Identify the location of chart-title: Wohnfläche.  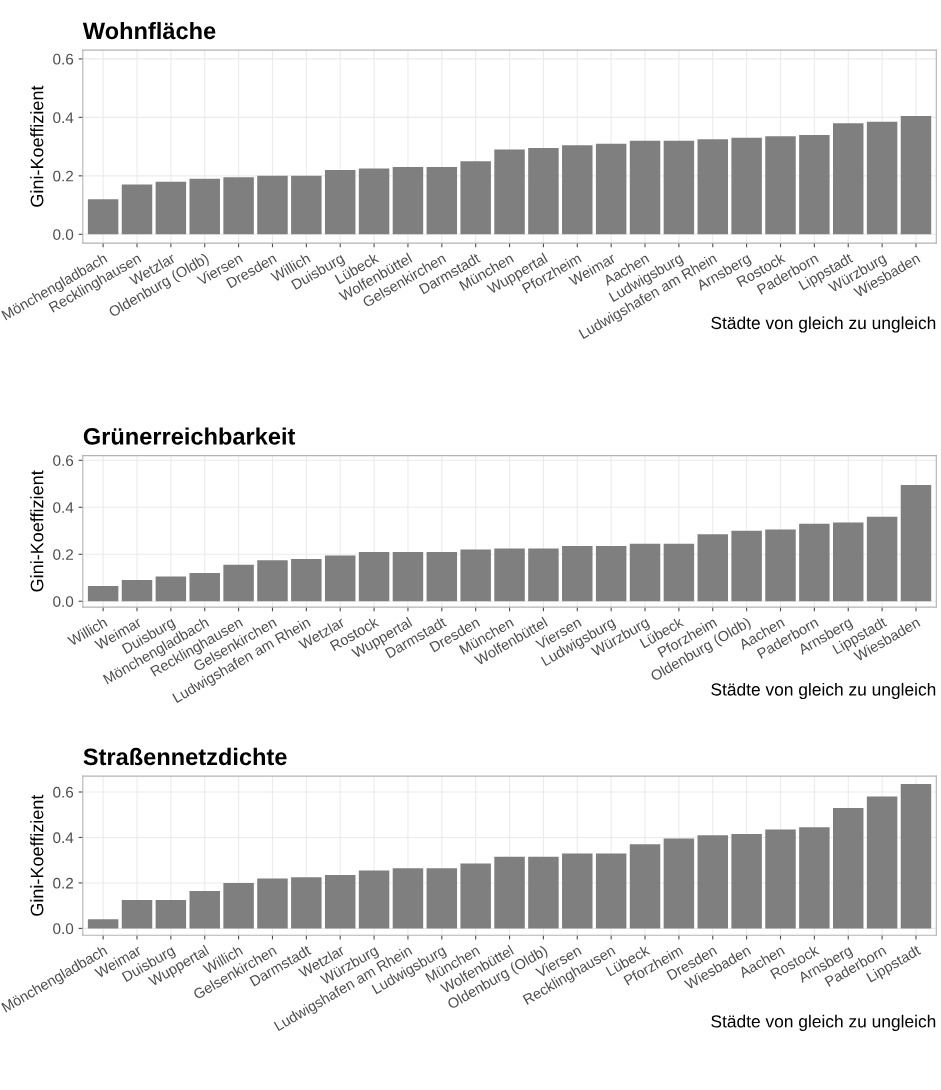
(149, 30).